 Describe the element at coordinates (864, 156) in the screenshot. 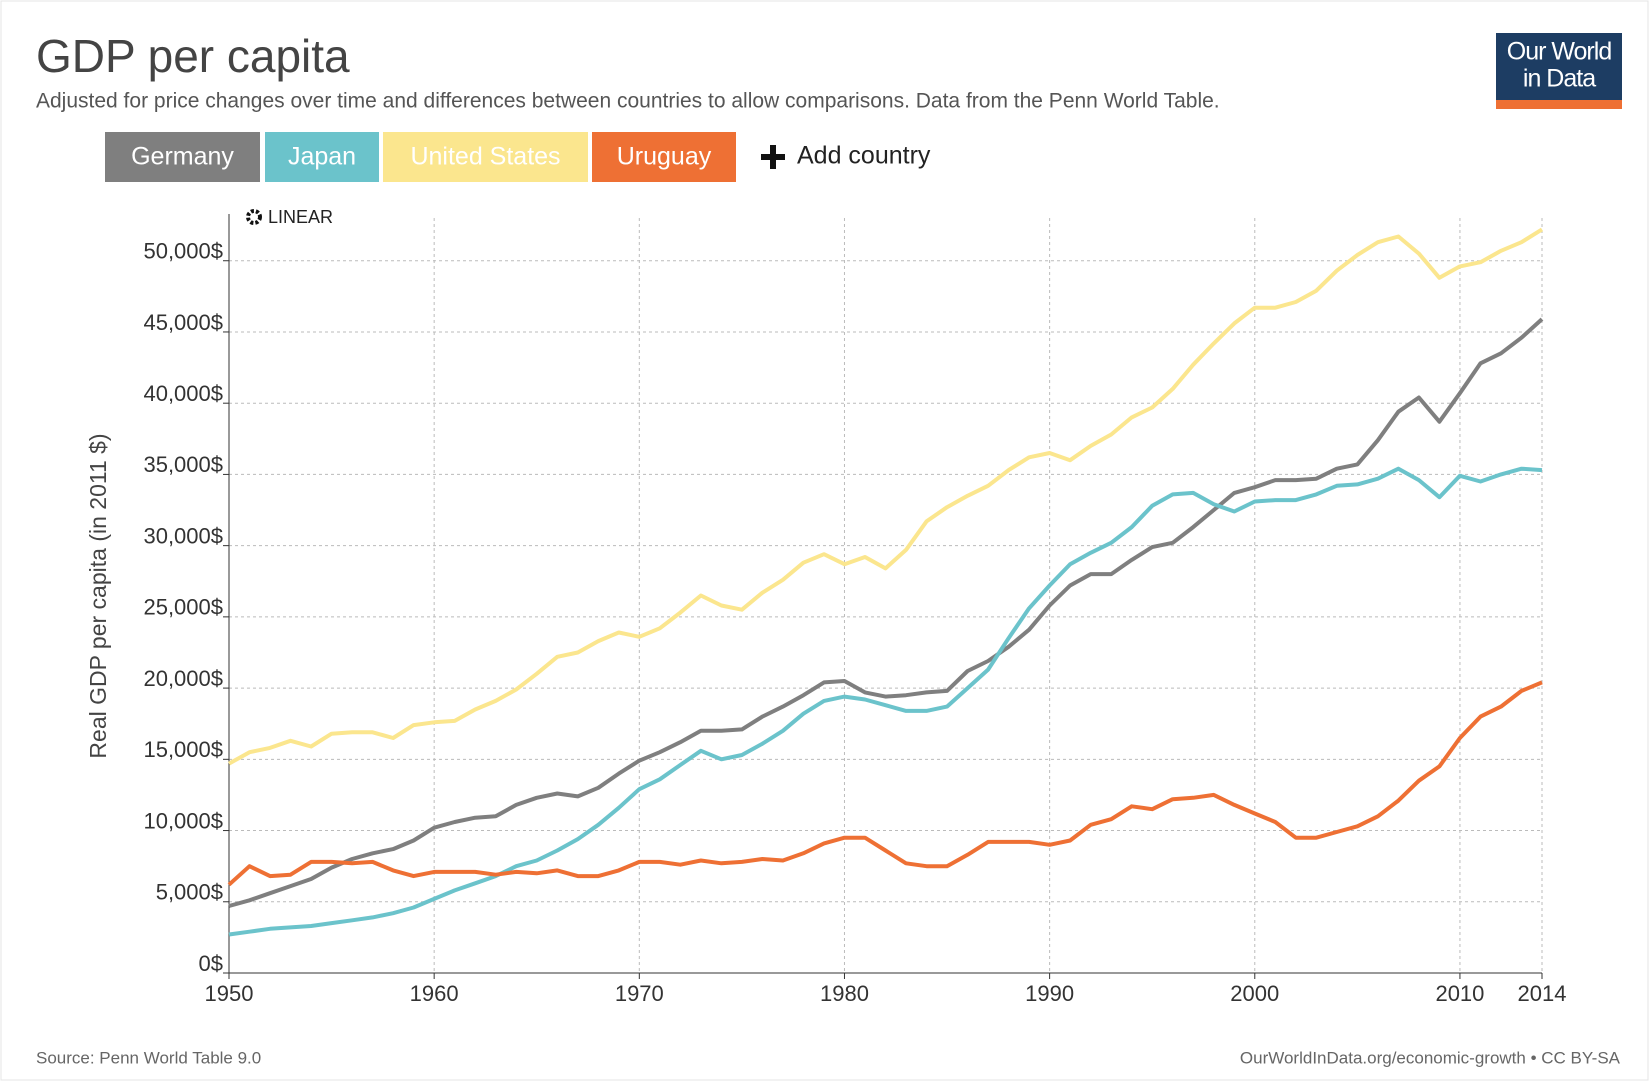

I see `add-country-label: Add country` at that location.